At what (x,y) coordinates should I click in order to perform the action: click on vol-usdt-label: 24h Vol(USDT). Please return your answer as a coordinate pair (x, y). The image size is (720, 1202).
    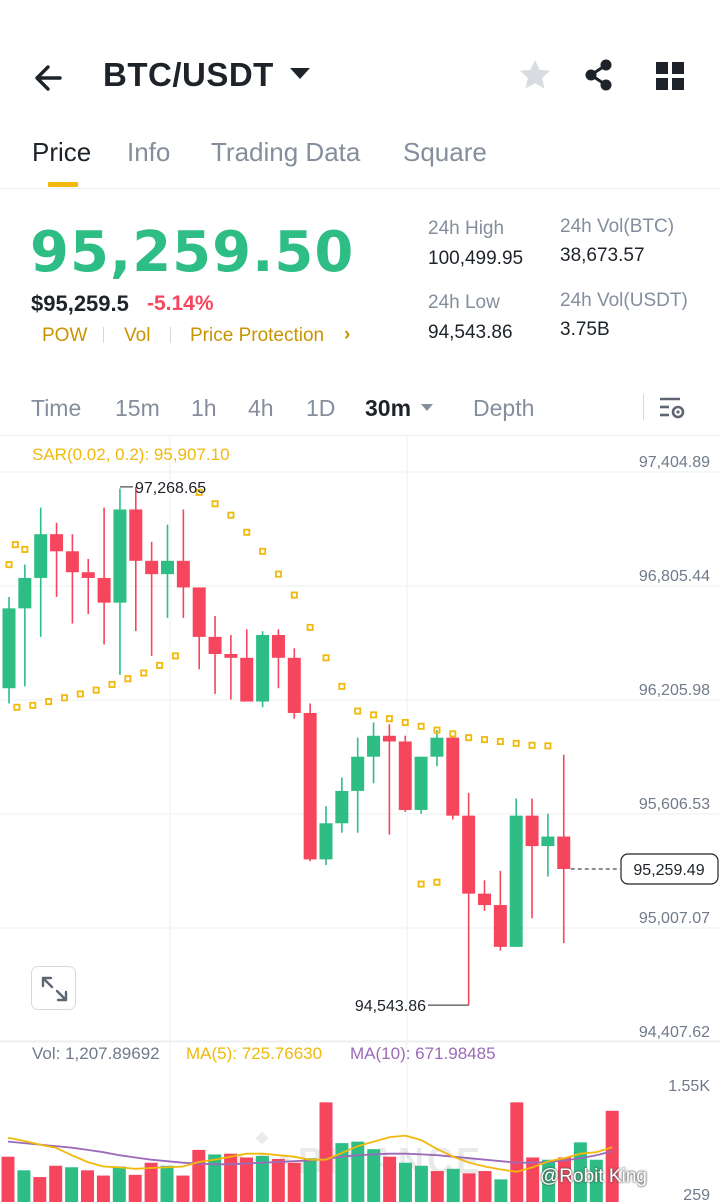
    Looking at the image, I should click on (624, 300).